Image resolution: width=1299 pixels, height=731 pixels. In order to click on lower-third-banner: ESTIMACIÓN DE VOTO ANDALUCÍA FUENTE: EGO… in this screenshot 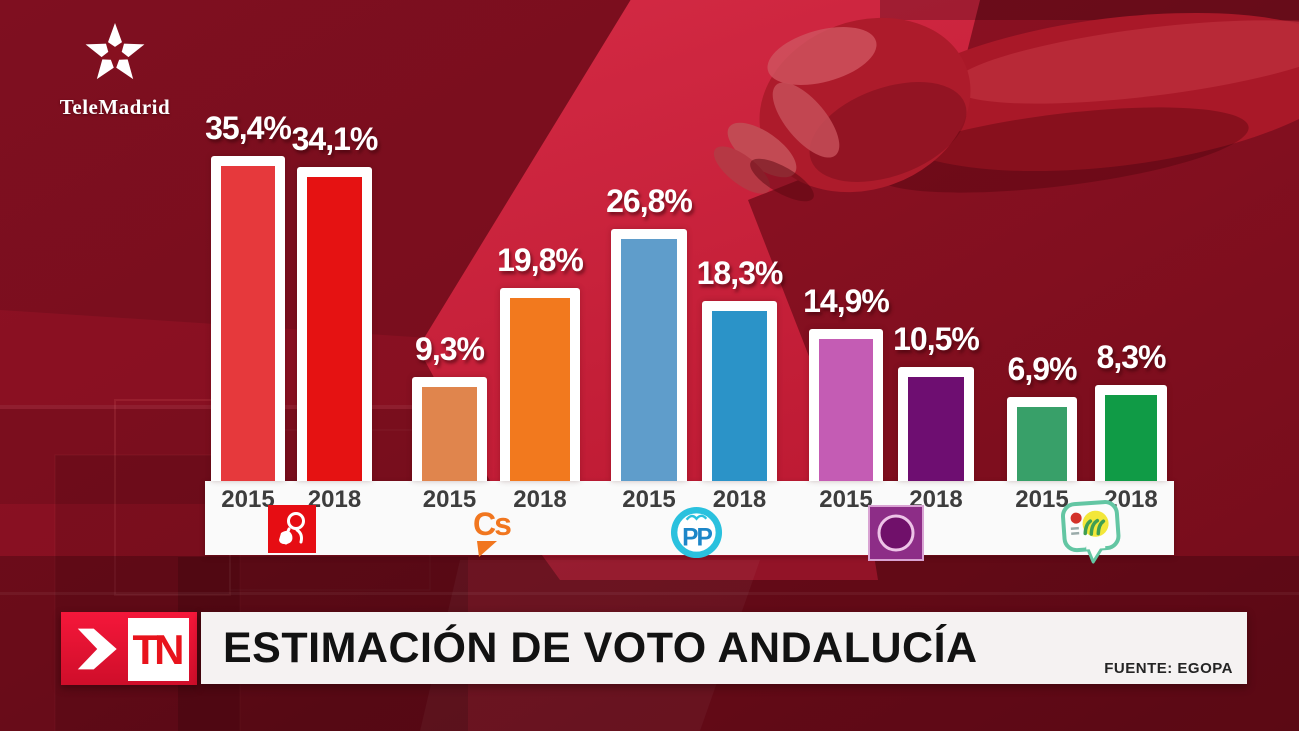, I will do `click(724, 648)`.